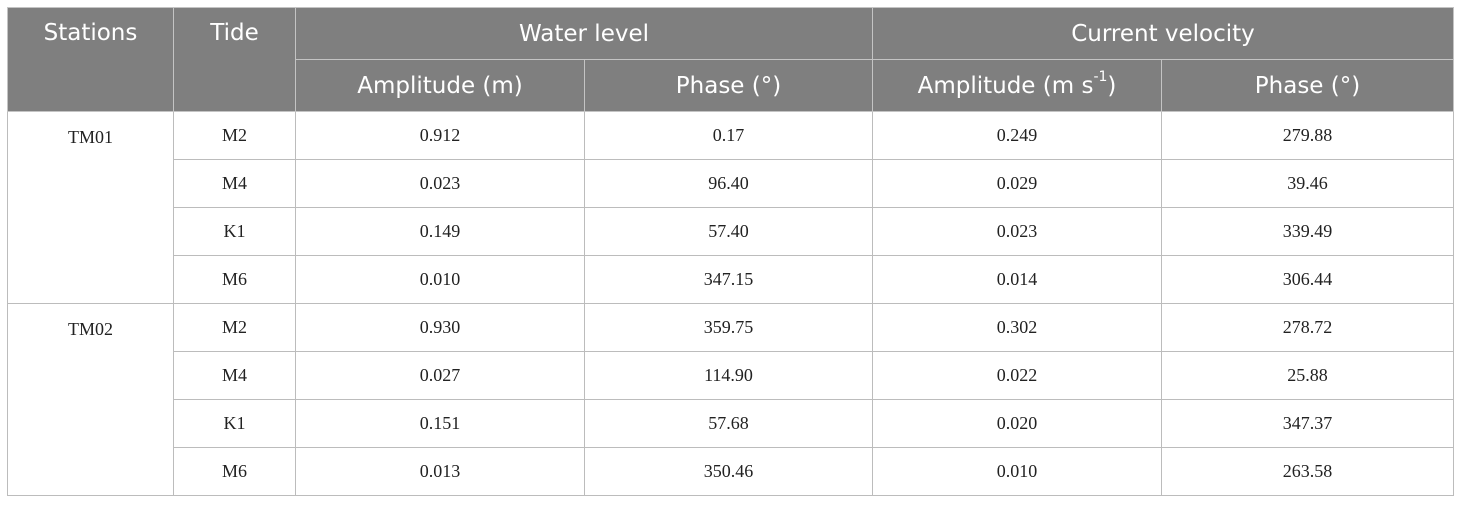 The image size is (1460, 506). Describe the element at coordinates (1307, 327) in the screenshot. I see `current-phase-cell: 278.72` at that location.